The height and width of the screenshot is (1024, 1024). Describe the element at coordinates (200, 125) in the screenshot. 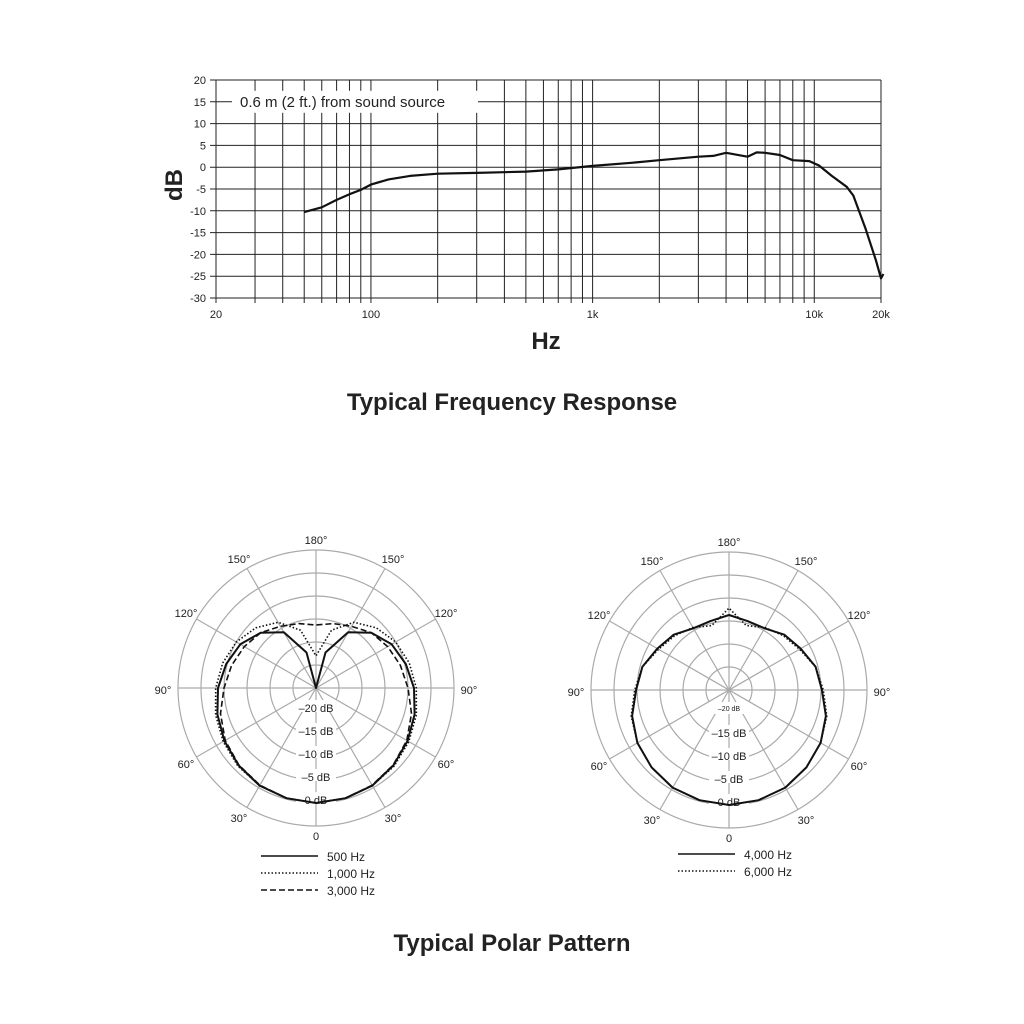

I see `y-tick-label: 10` at that location.